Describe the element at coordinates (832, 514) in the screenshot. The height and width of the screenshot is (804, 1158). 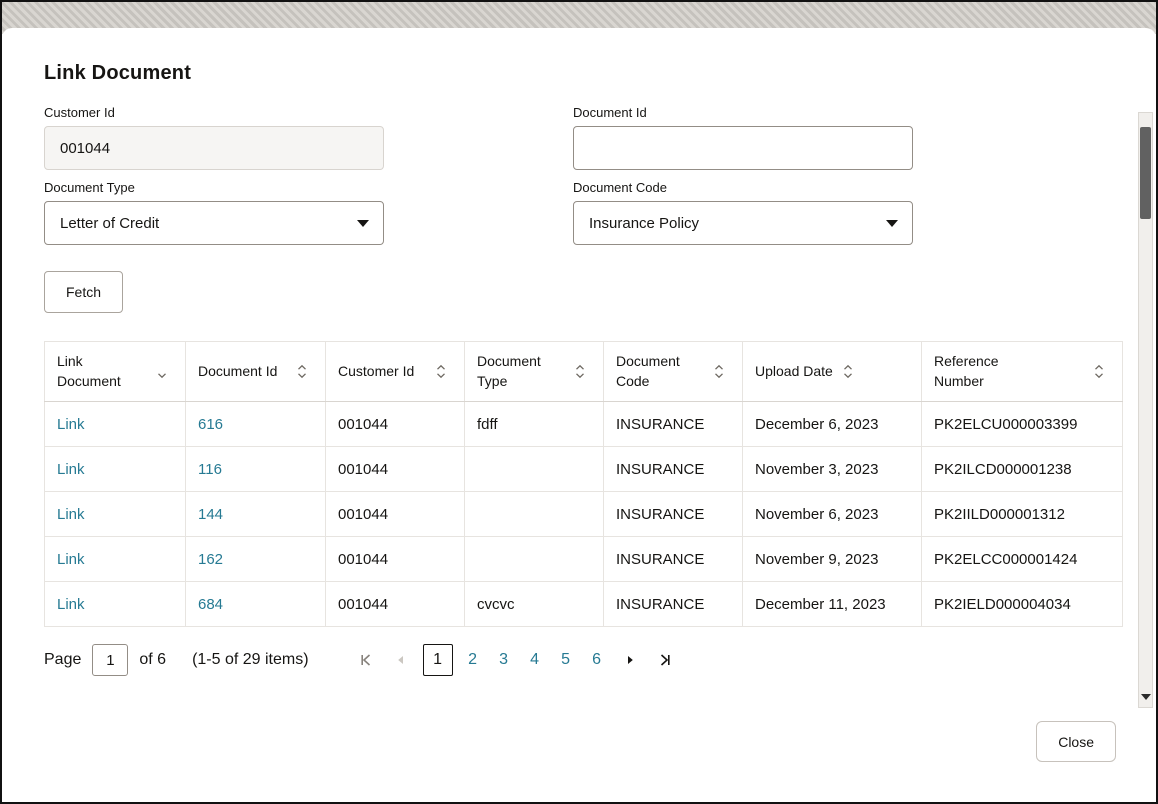
I see `table-cell: November 6, 2023` at that location.